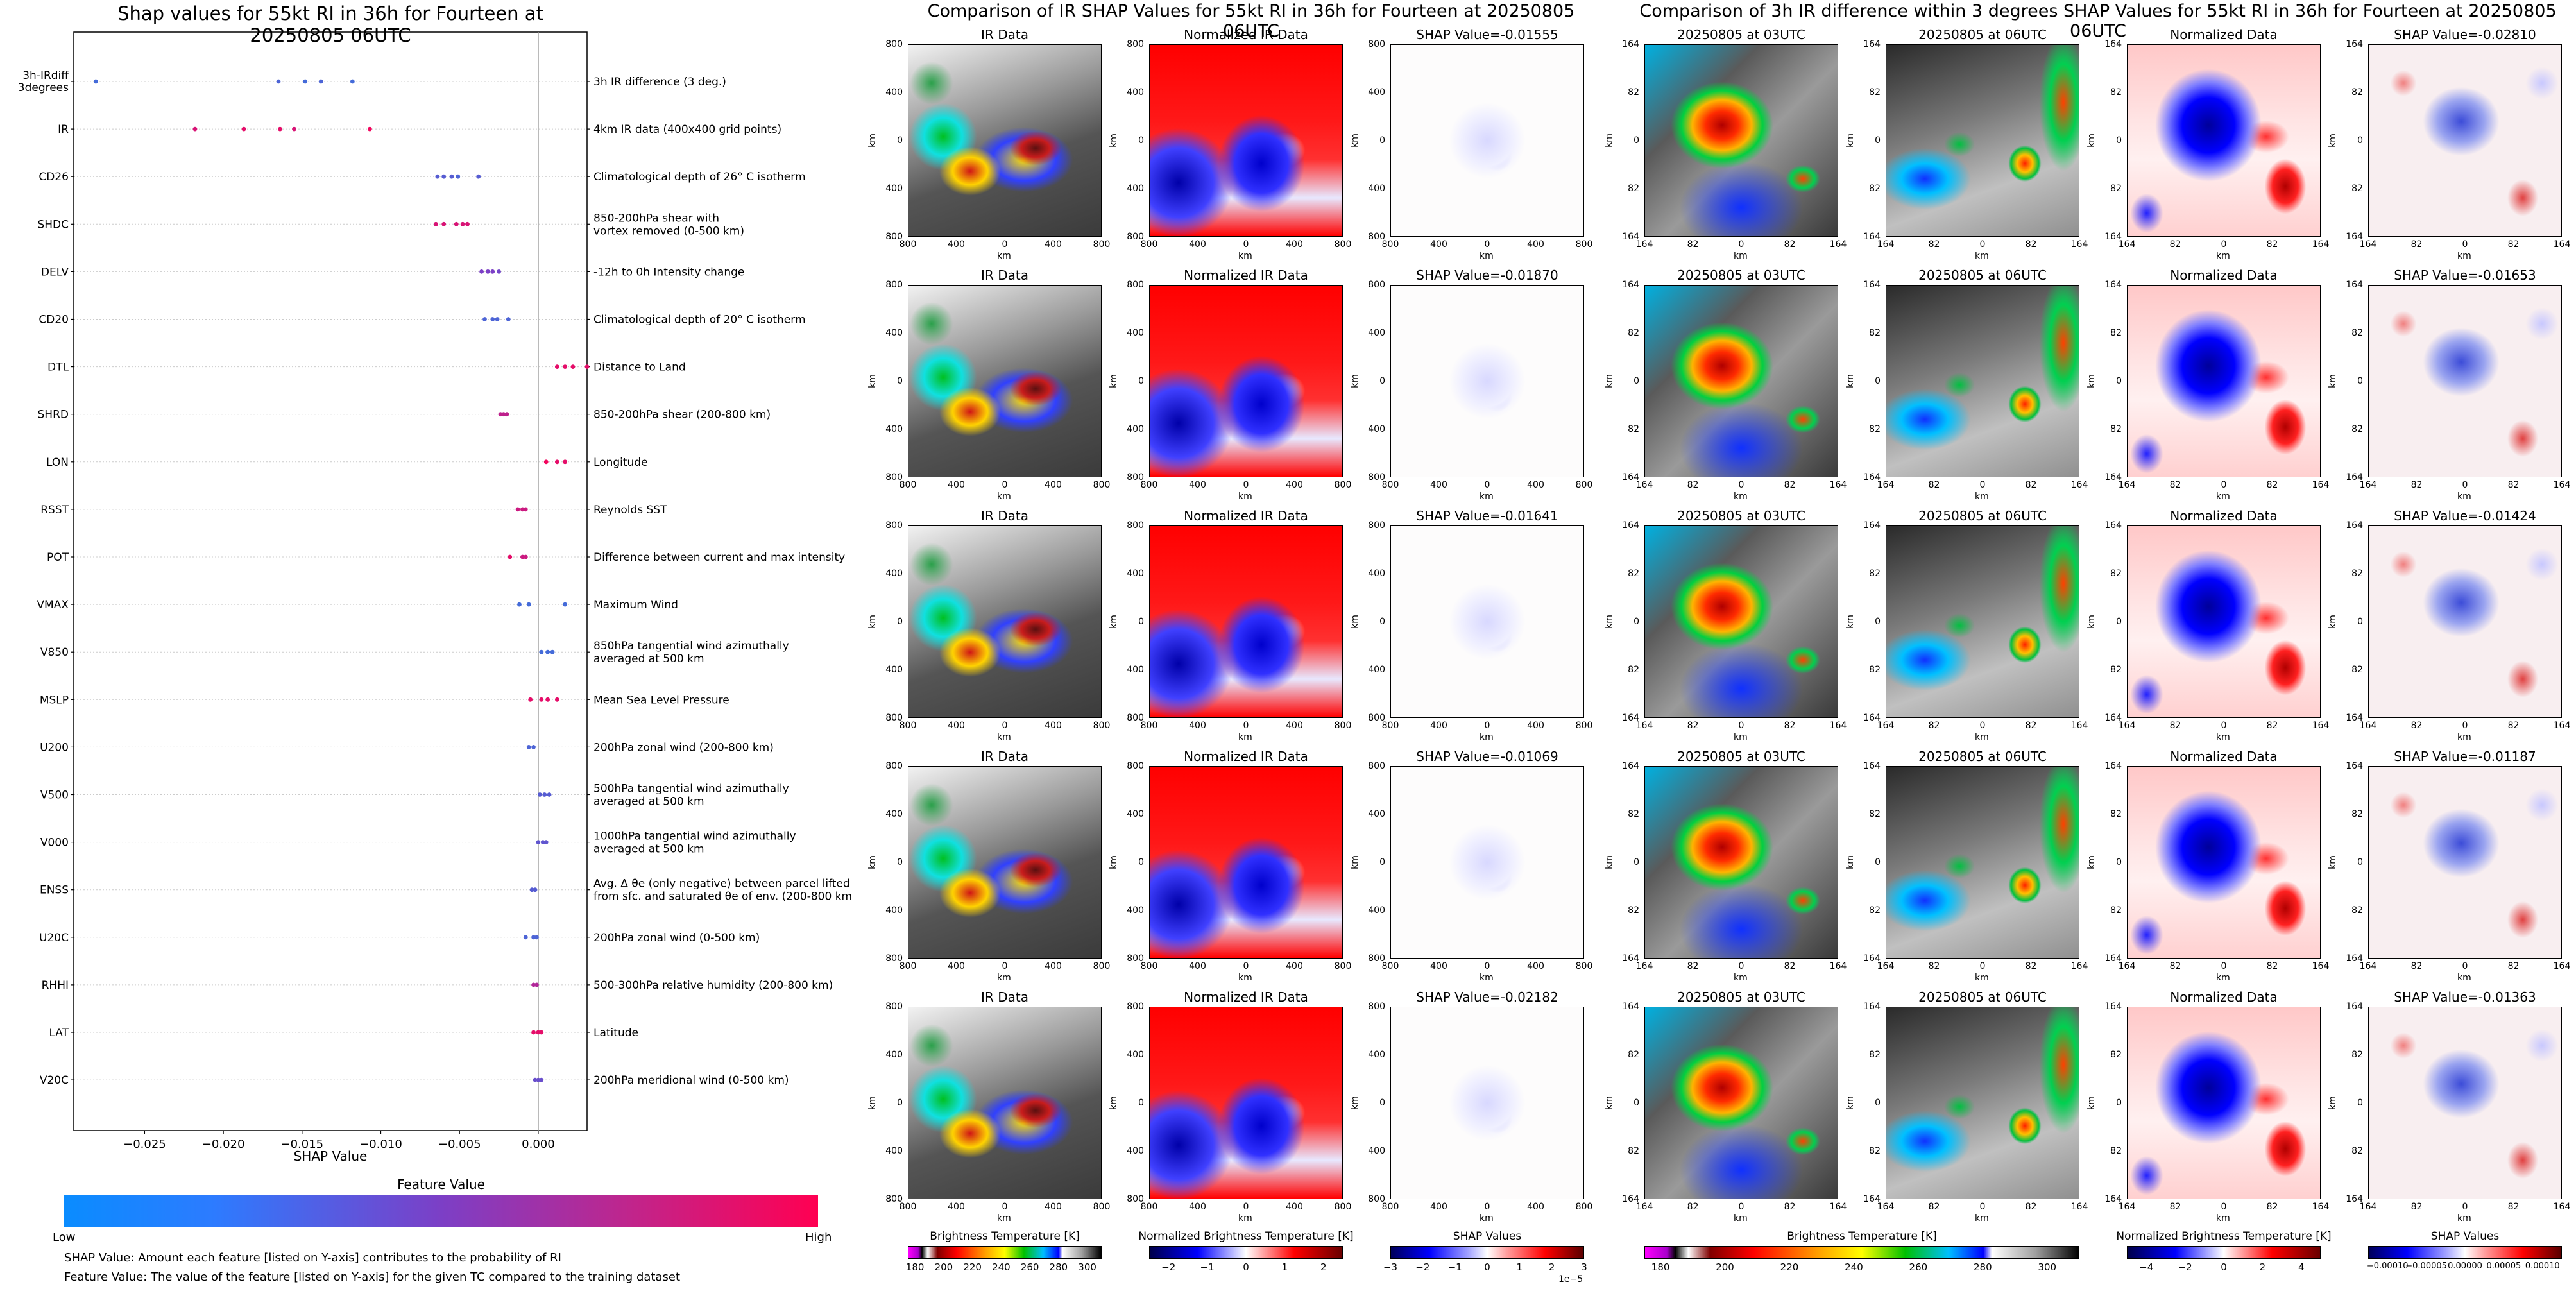  Describe the element at coordinates (2224, 1103) in the screenshot. I see `image-panel-nd` at that location.